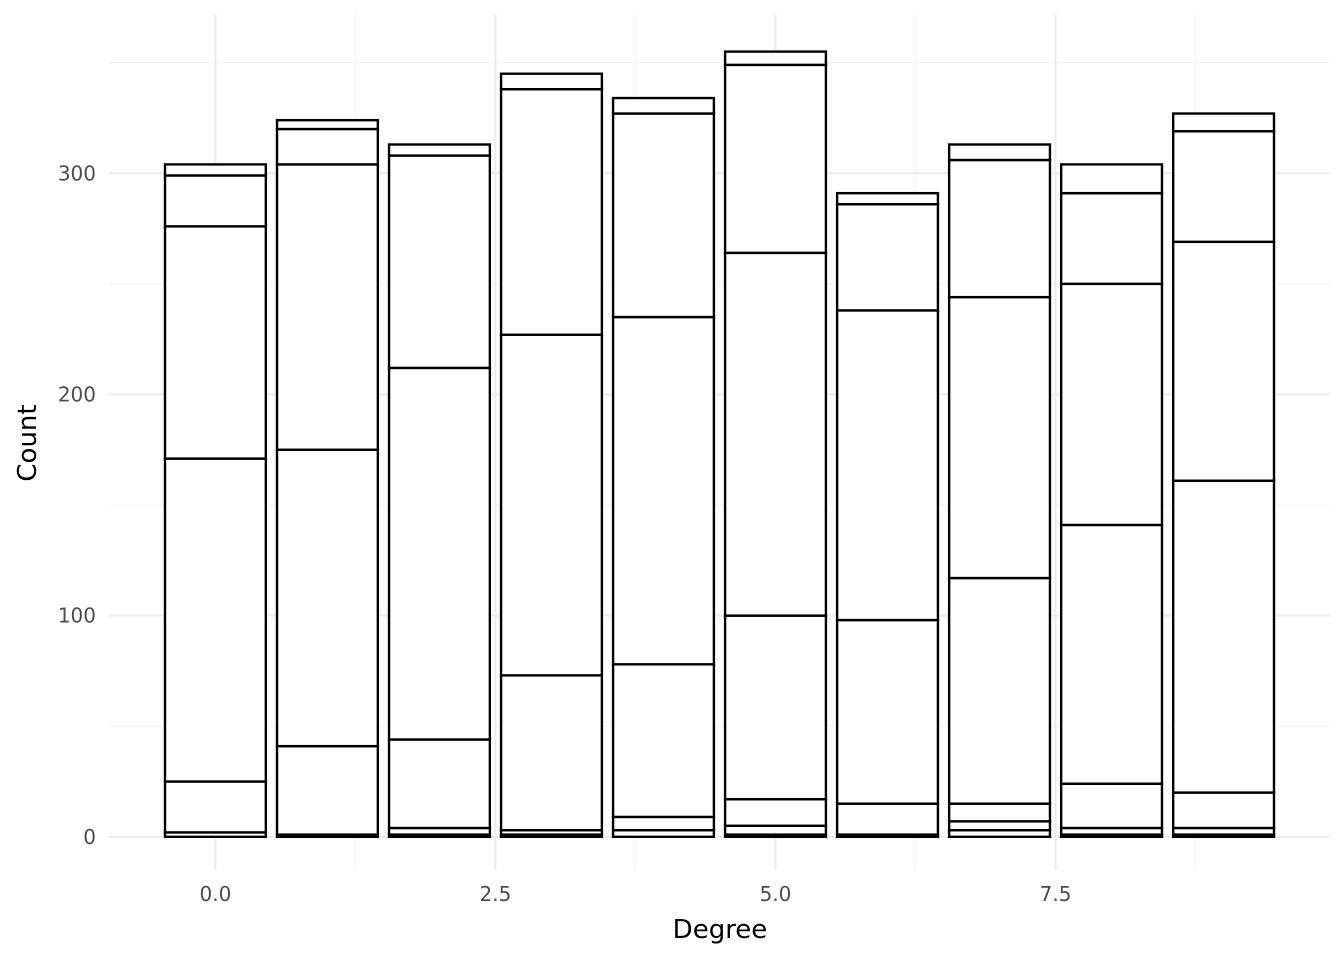 Image resolution: width=1344 pixels, height=960 pixels. Describe the element at coordinates (720, 930) in the screenshot. I see `x-axis-title: Degree` at that location.